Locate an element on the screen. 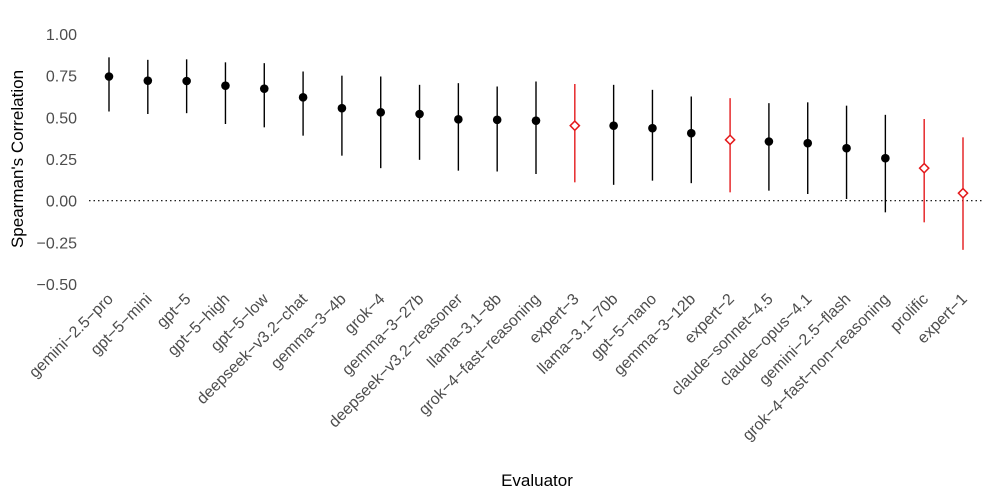 Image resolution: width=996 pixels, height=498 pixels. y-tick-label: 0.50 is located at coordinates (61, 118).